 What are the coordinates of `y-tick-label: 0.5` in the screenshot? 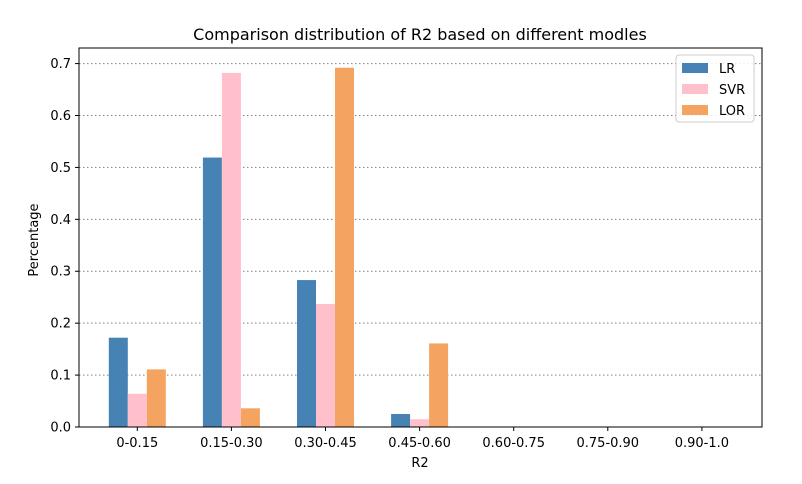 It's located at (60, 168).